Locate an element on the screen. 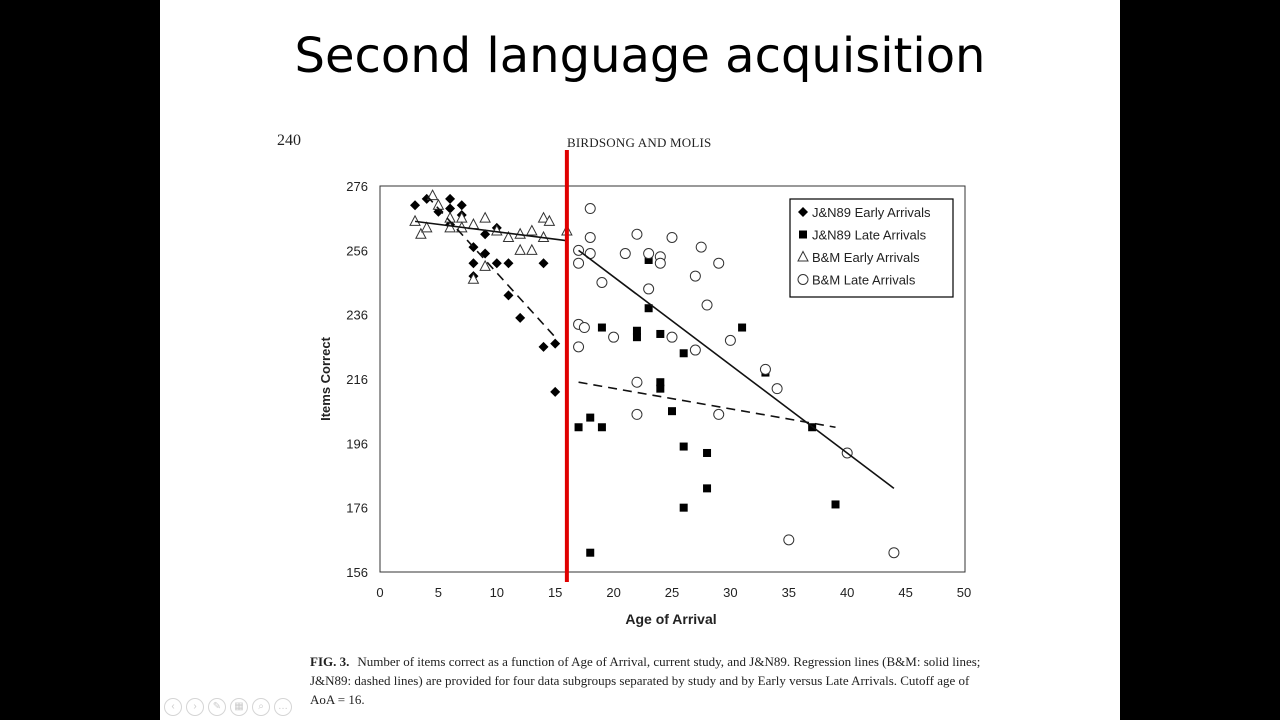  pen-icon: ✎ is located at coordinates (217, 707).